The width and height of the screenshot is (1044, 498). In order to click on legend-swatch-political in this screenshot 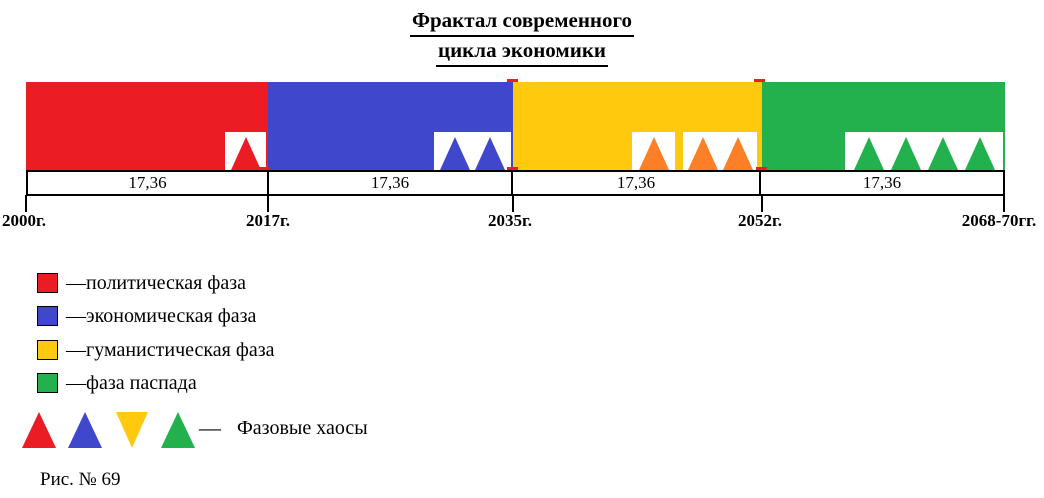, I will do `click(47, 283)`.